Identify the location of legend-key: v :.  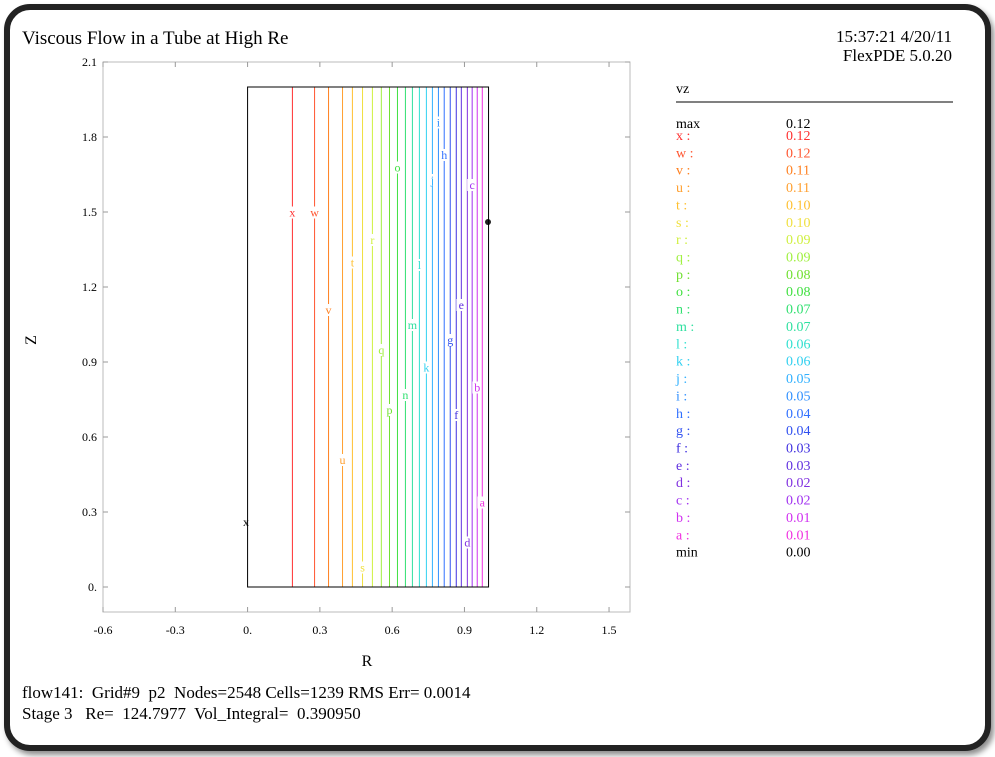
(683, 171).